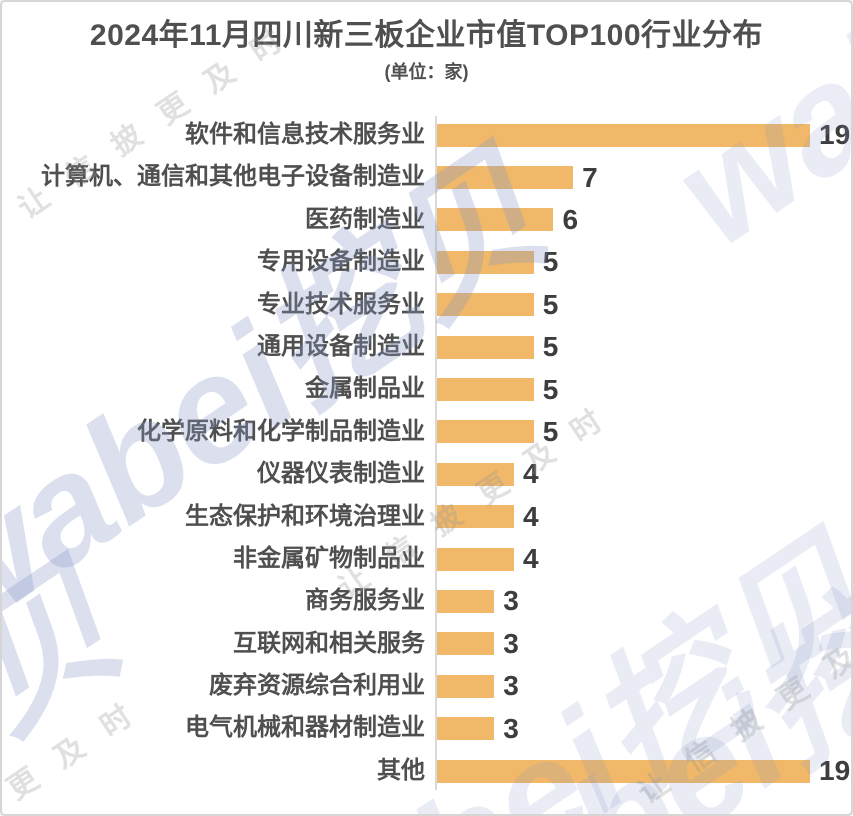 This screenshot has height=816, width=853. I want to click on category-label: 非金属矿物制品业, so click(329, 558).